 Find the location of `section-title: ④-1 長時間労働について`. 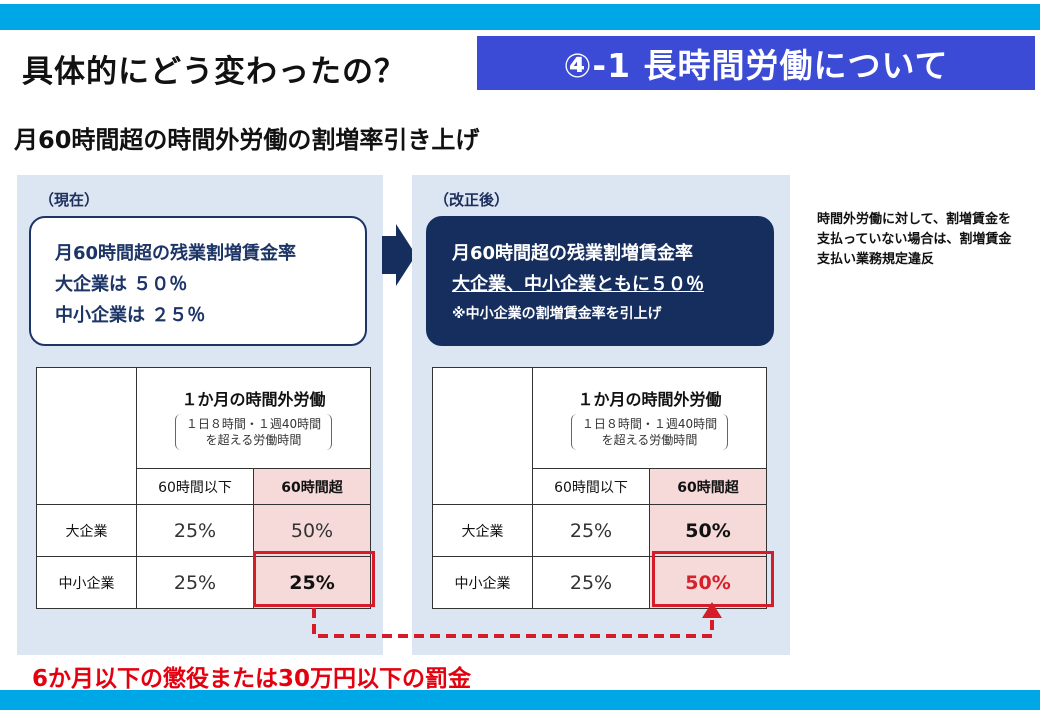

section-title: ④-1 長時間労働について is located at coordinates (756, 63).